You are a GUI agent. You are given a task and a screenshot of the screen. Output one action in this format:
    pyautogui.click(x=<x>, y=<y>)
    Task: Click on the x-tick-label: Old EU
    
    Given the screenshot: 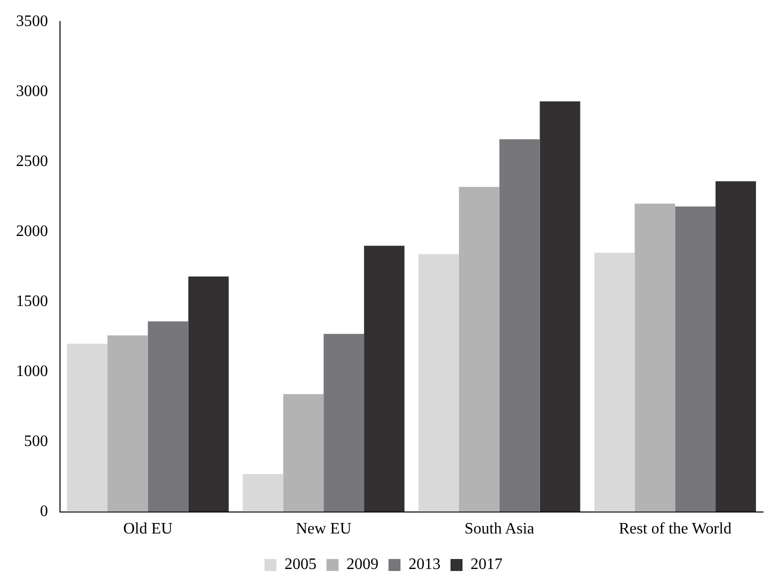 What is the action you would take?
    pyautogui.click(x=148, y=529)
    